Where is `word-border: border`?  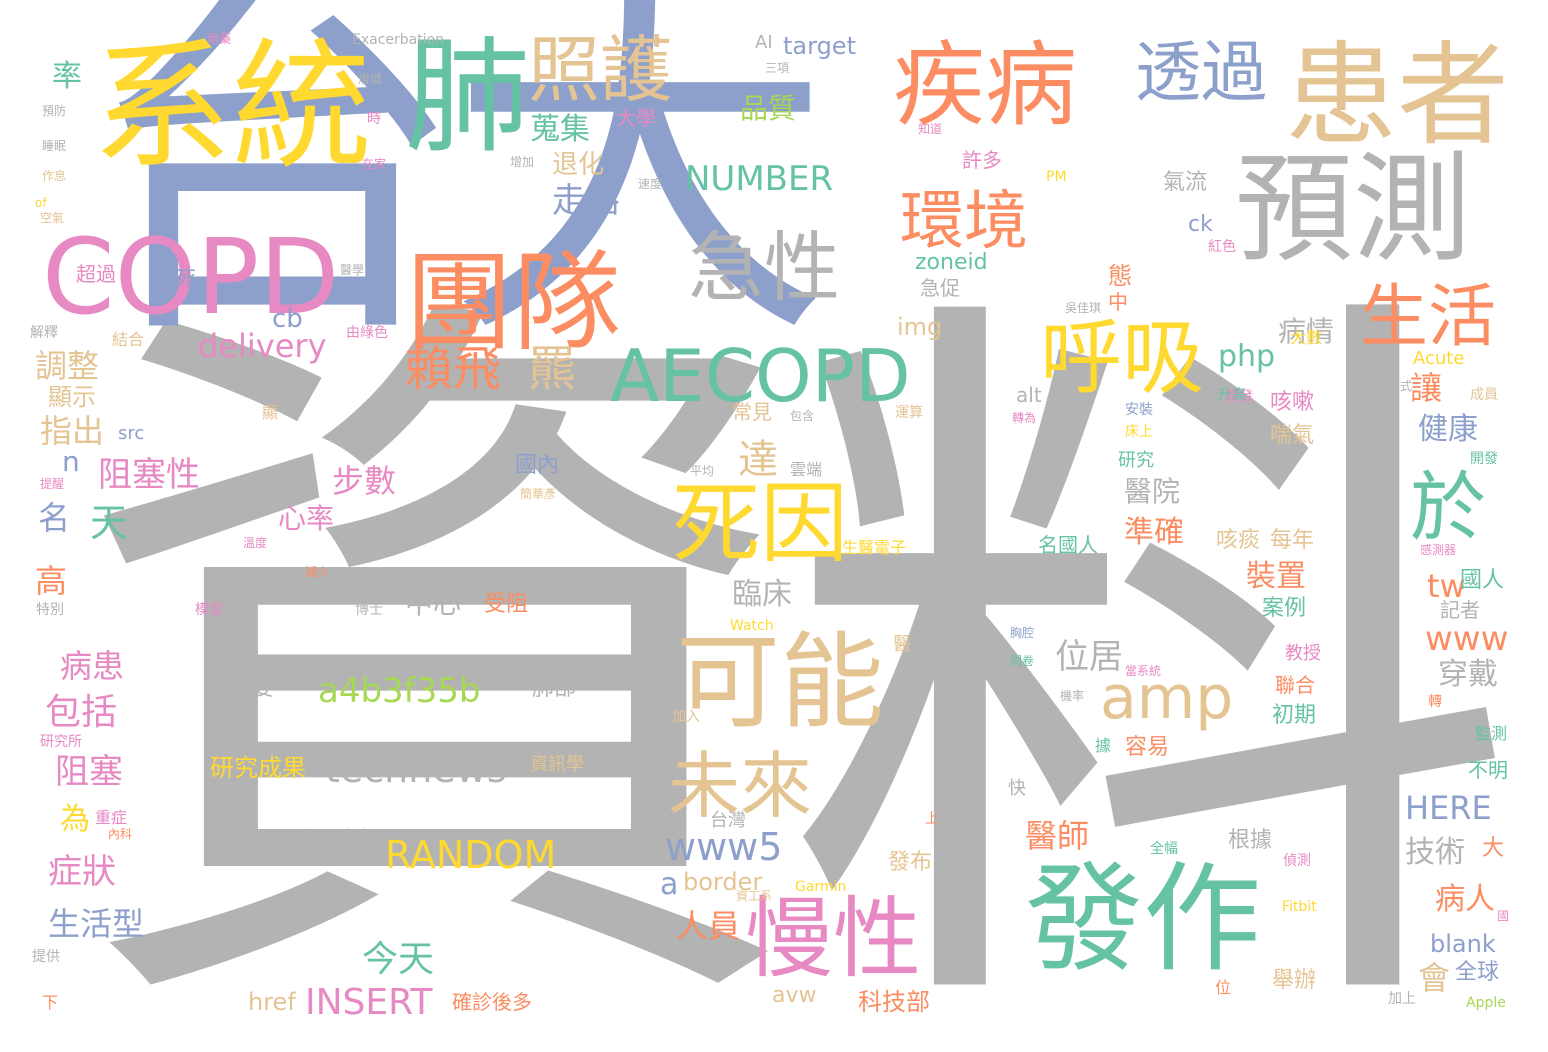 word-border: border is located at coordinates (723, 882).